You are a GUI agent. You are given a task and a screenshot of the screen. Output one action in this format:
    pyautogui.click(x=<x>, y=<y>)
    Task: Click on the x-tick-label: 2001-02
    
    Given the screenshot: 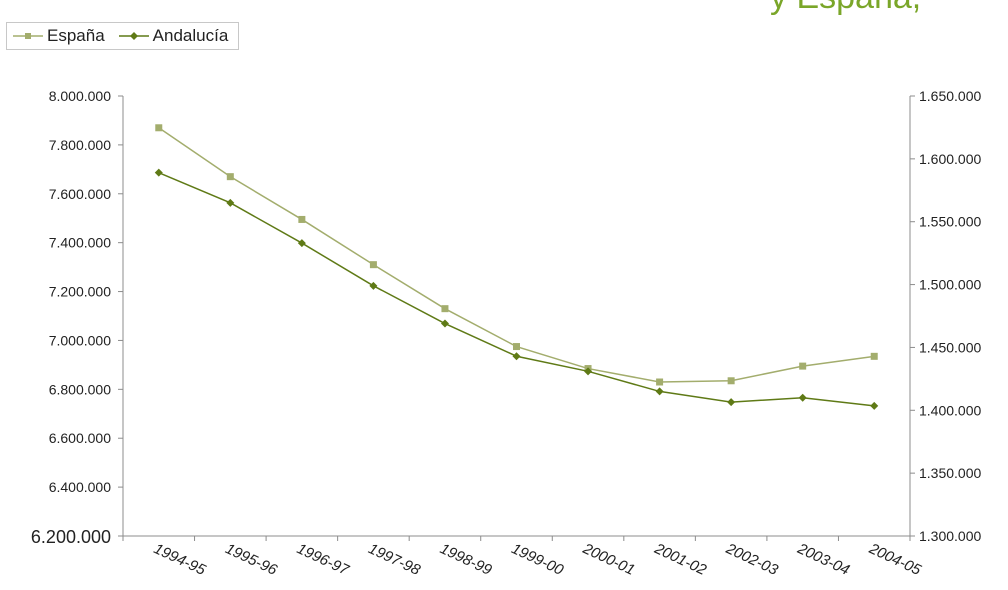 What is the action you would take?
    pyautogui.click(x=680, y=559)
    